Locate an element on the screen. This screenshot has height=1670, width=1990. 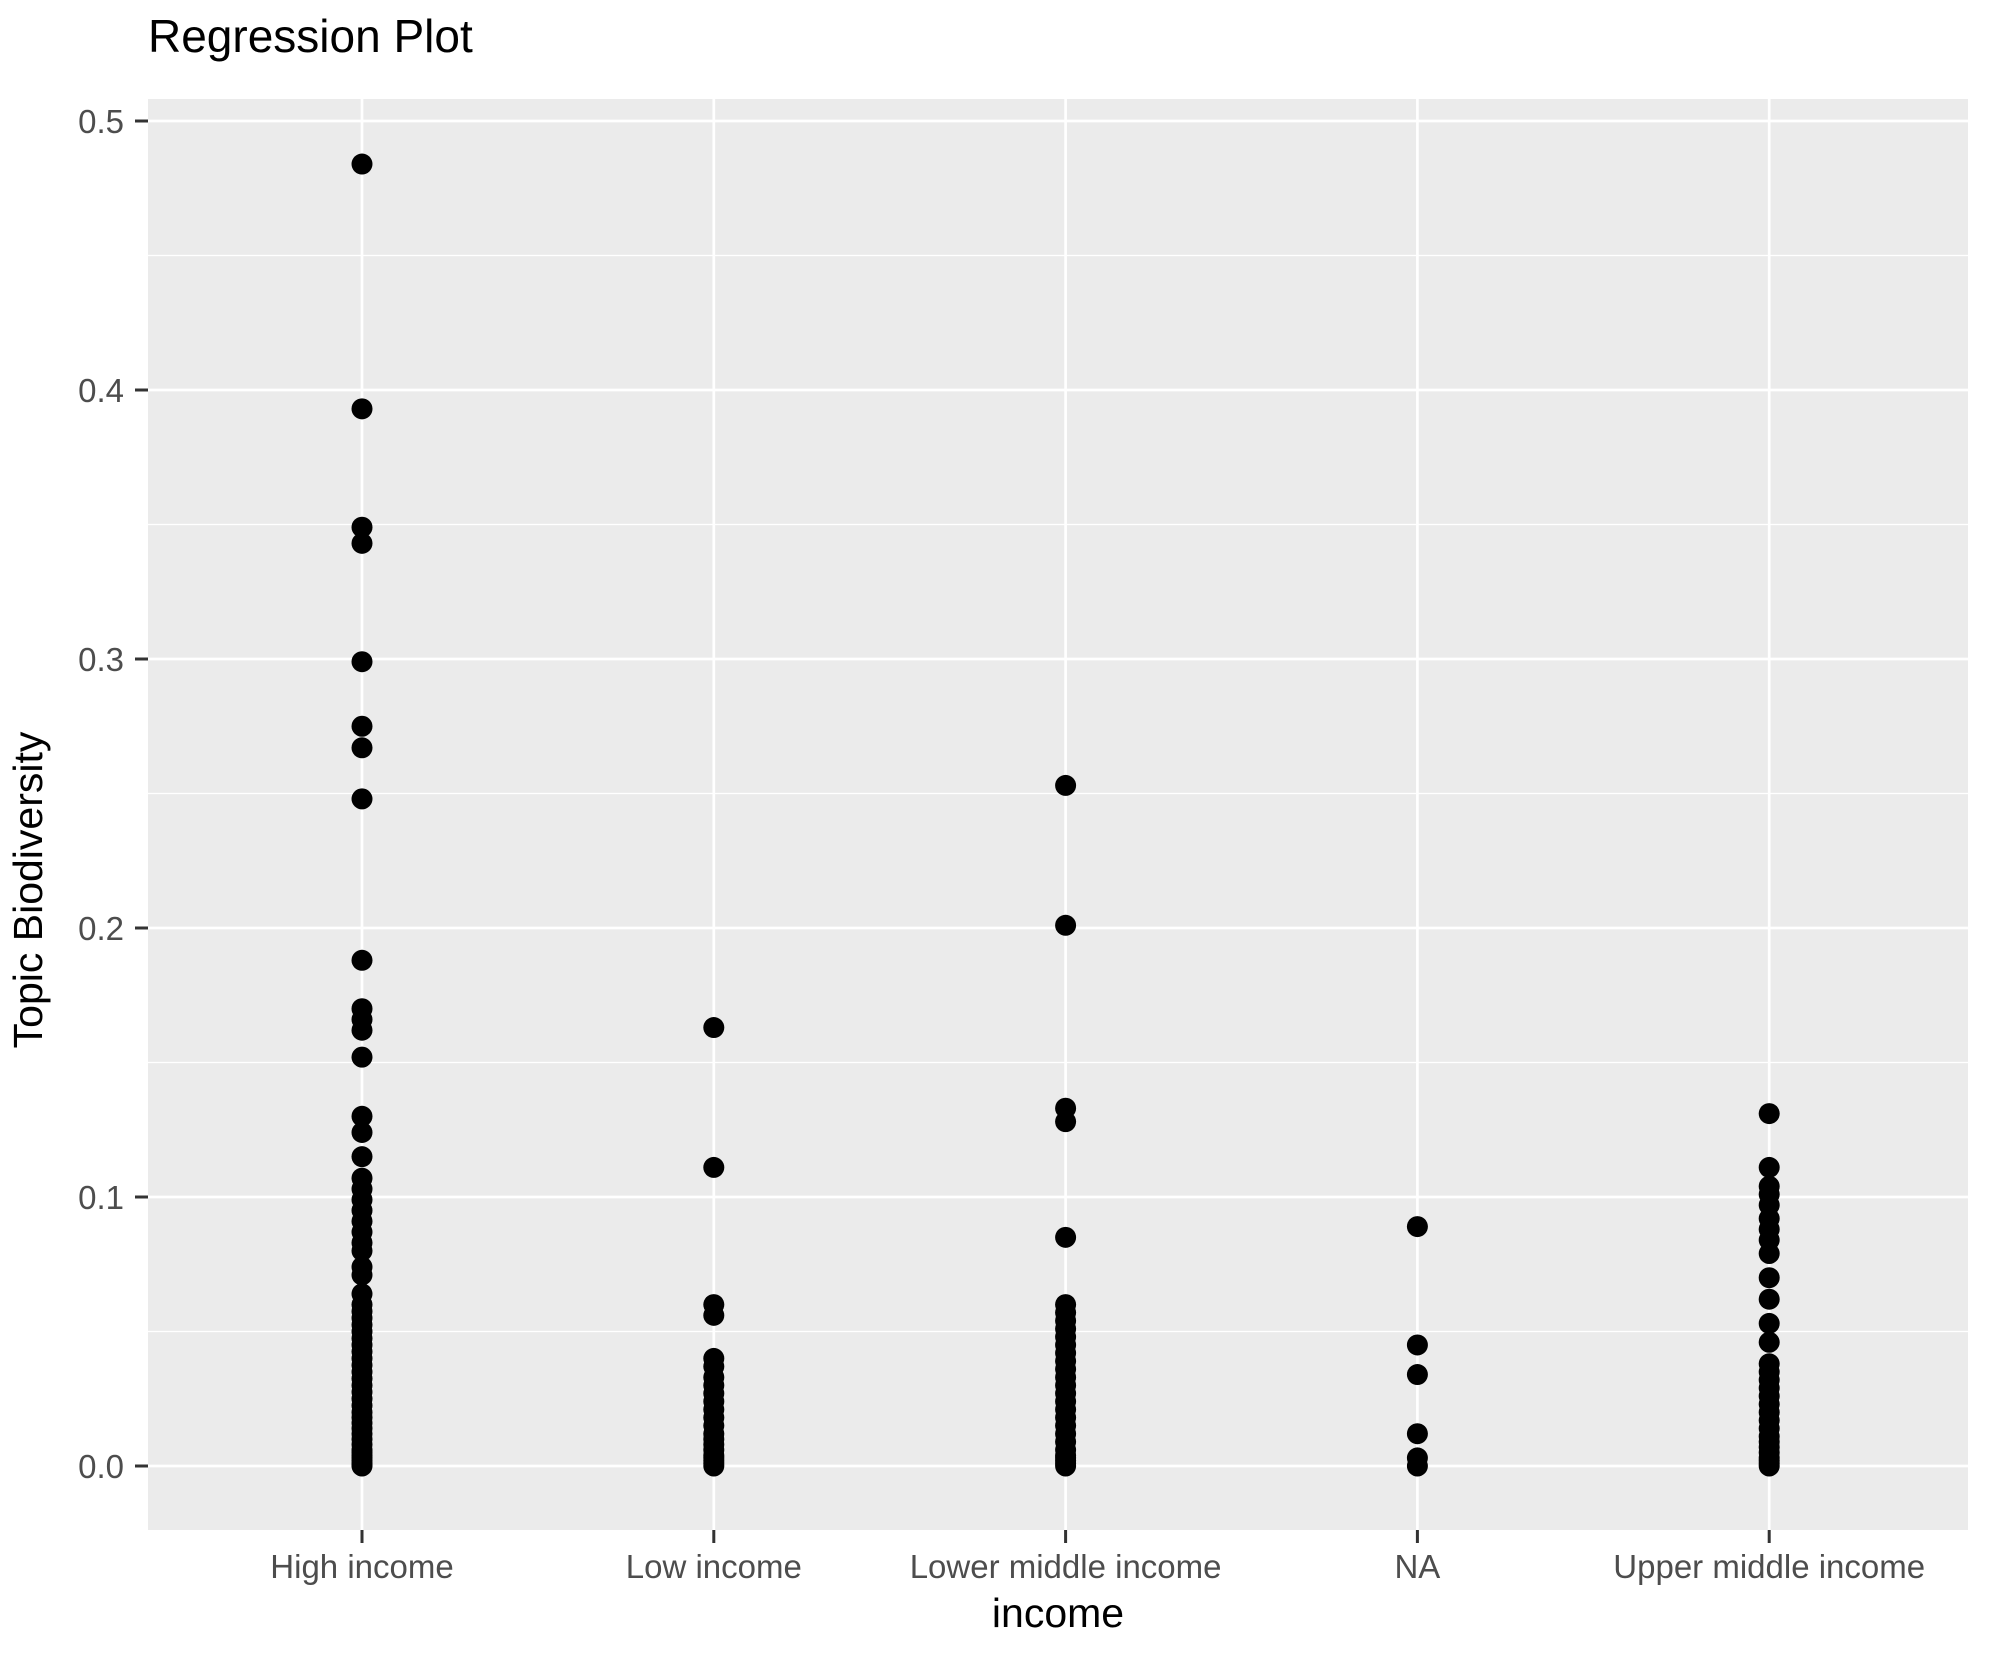
y-tick-label: 0.5 is located at coordinates (101, 121).